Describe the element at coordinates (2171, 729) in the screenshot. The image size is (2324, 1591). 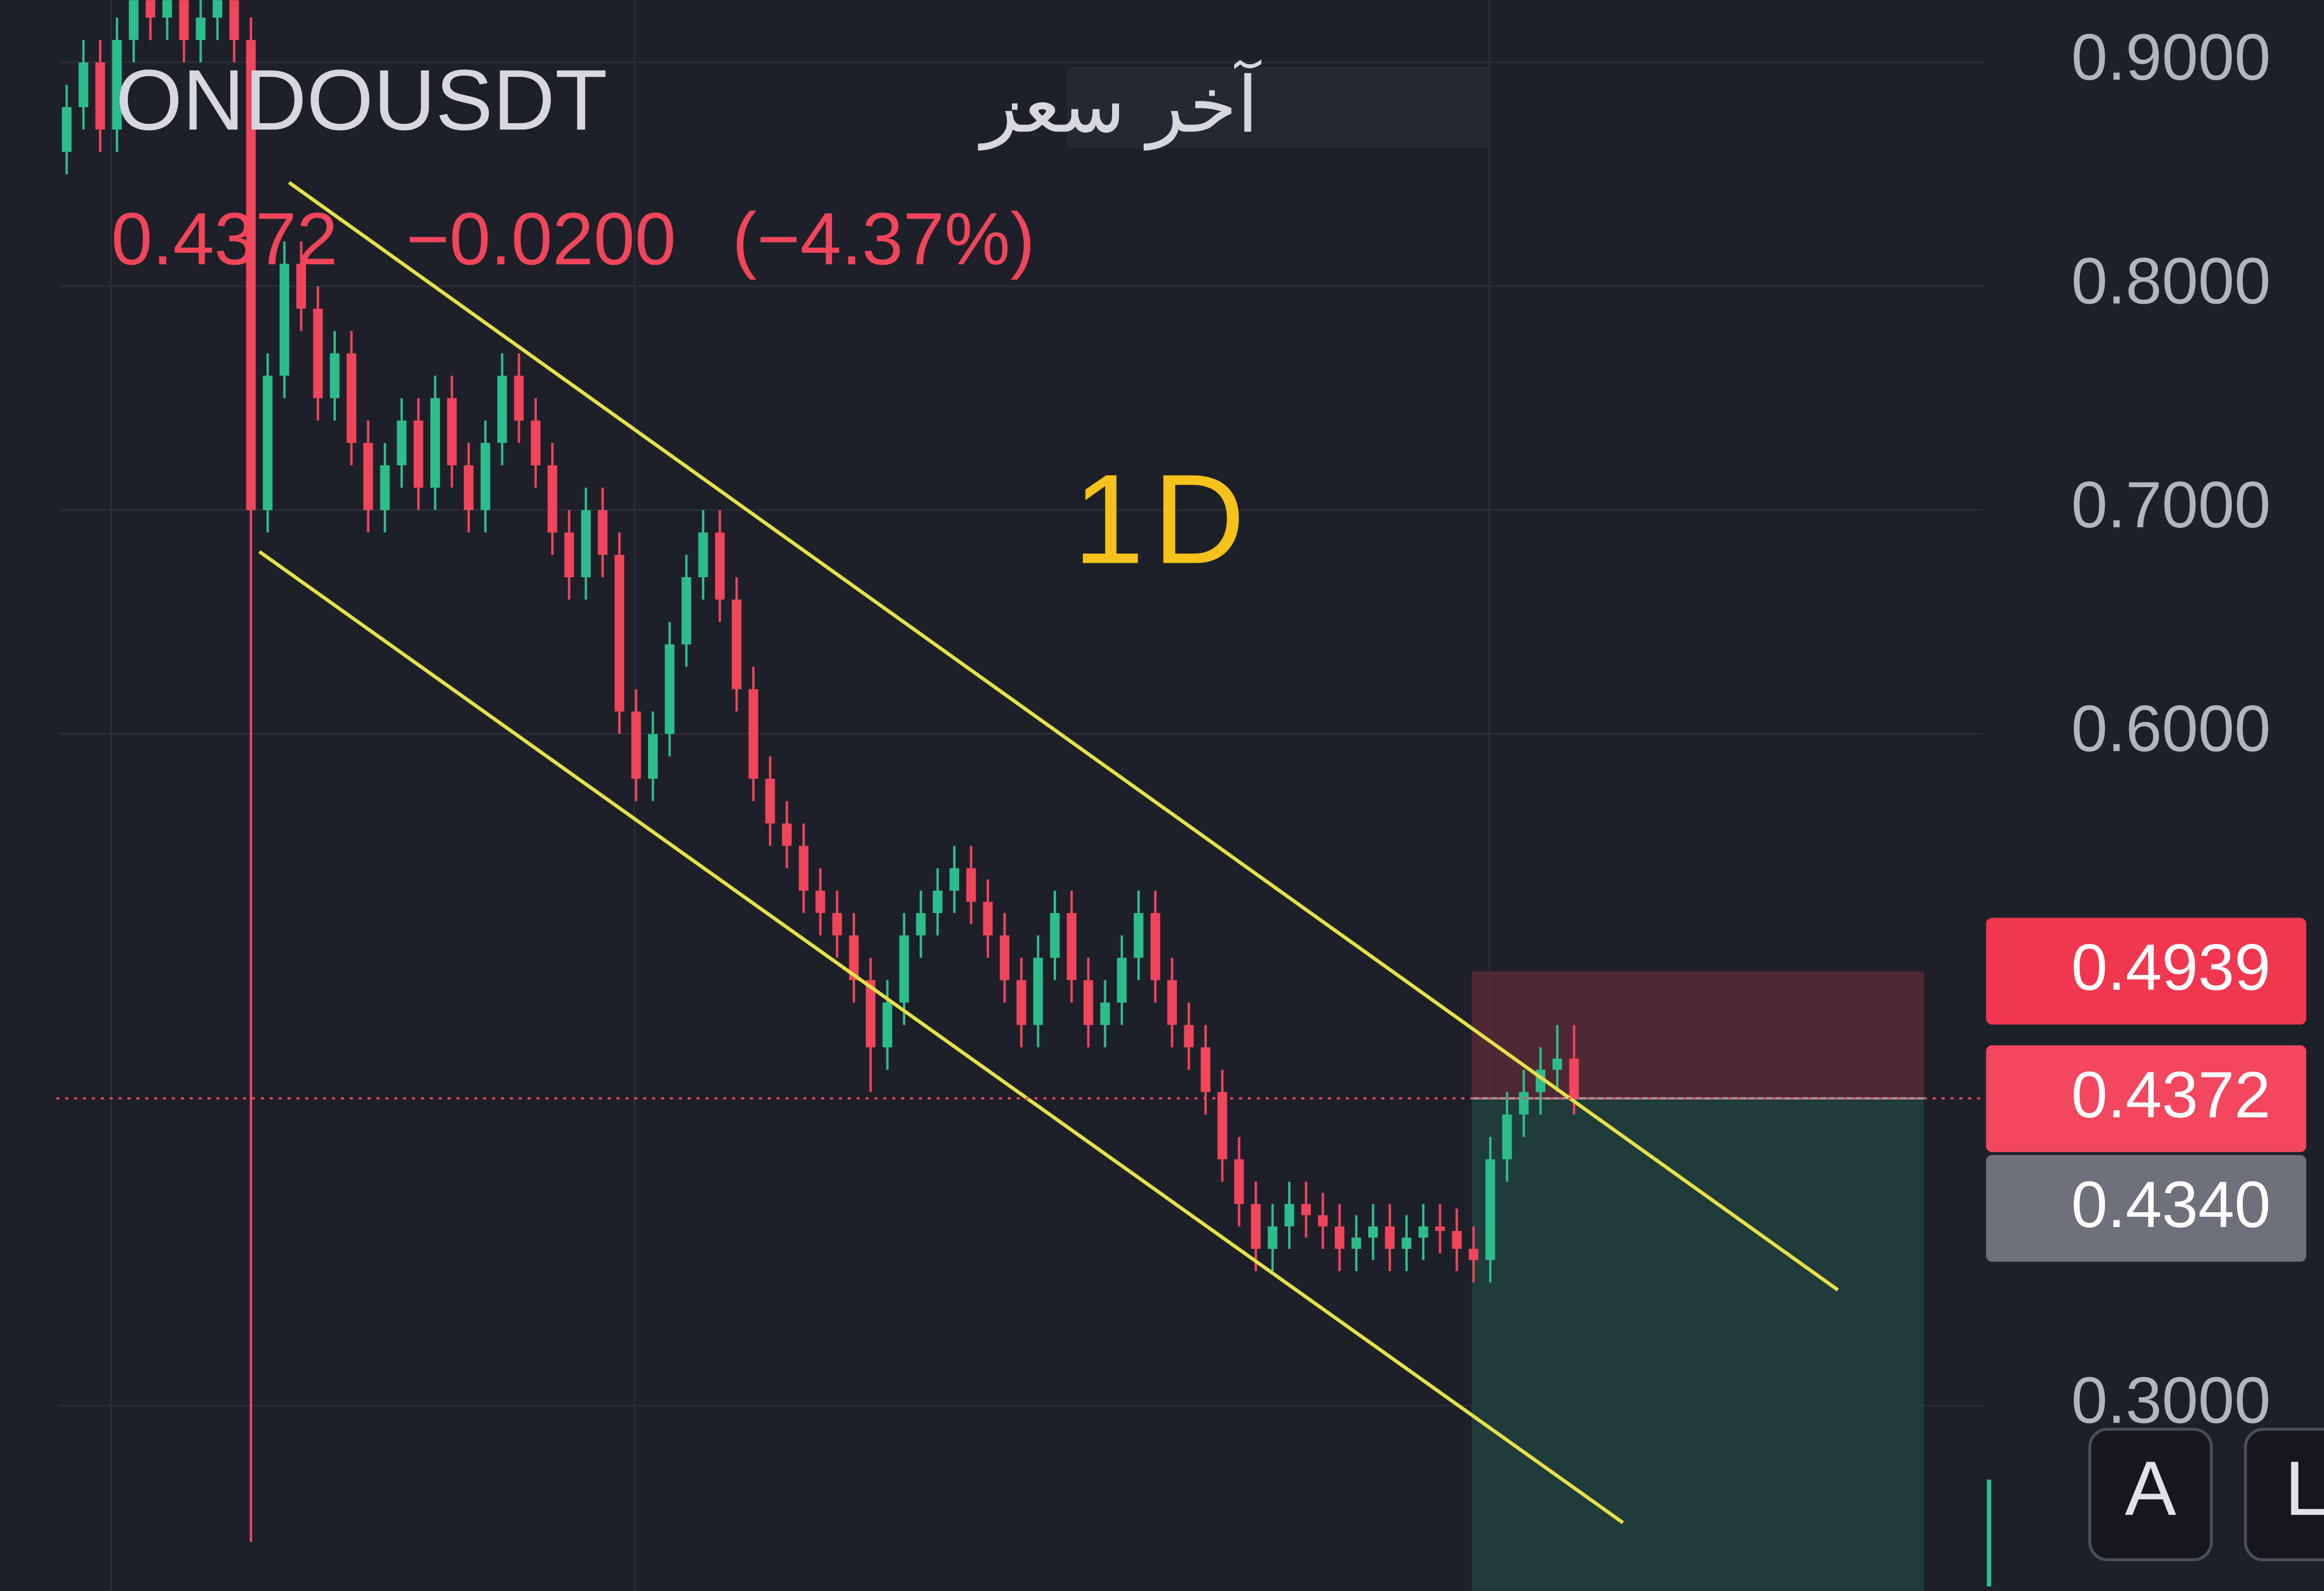
I see `y-tick-label: 0.6000` at that location.